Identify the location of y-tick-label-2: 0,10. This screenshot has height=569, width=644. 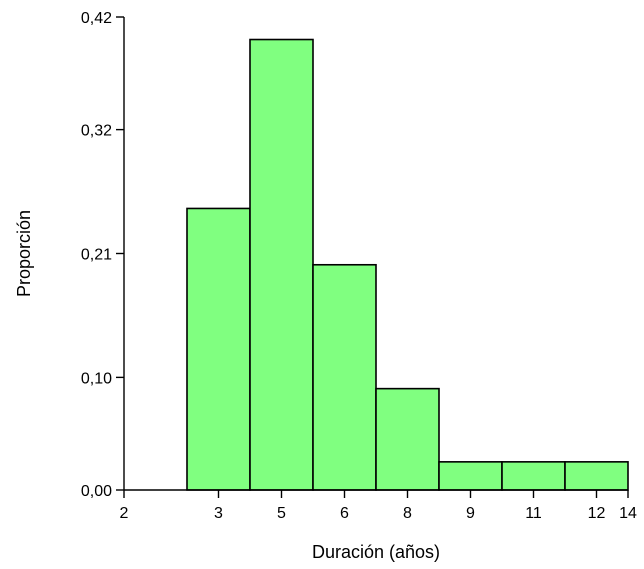
(96, 378).